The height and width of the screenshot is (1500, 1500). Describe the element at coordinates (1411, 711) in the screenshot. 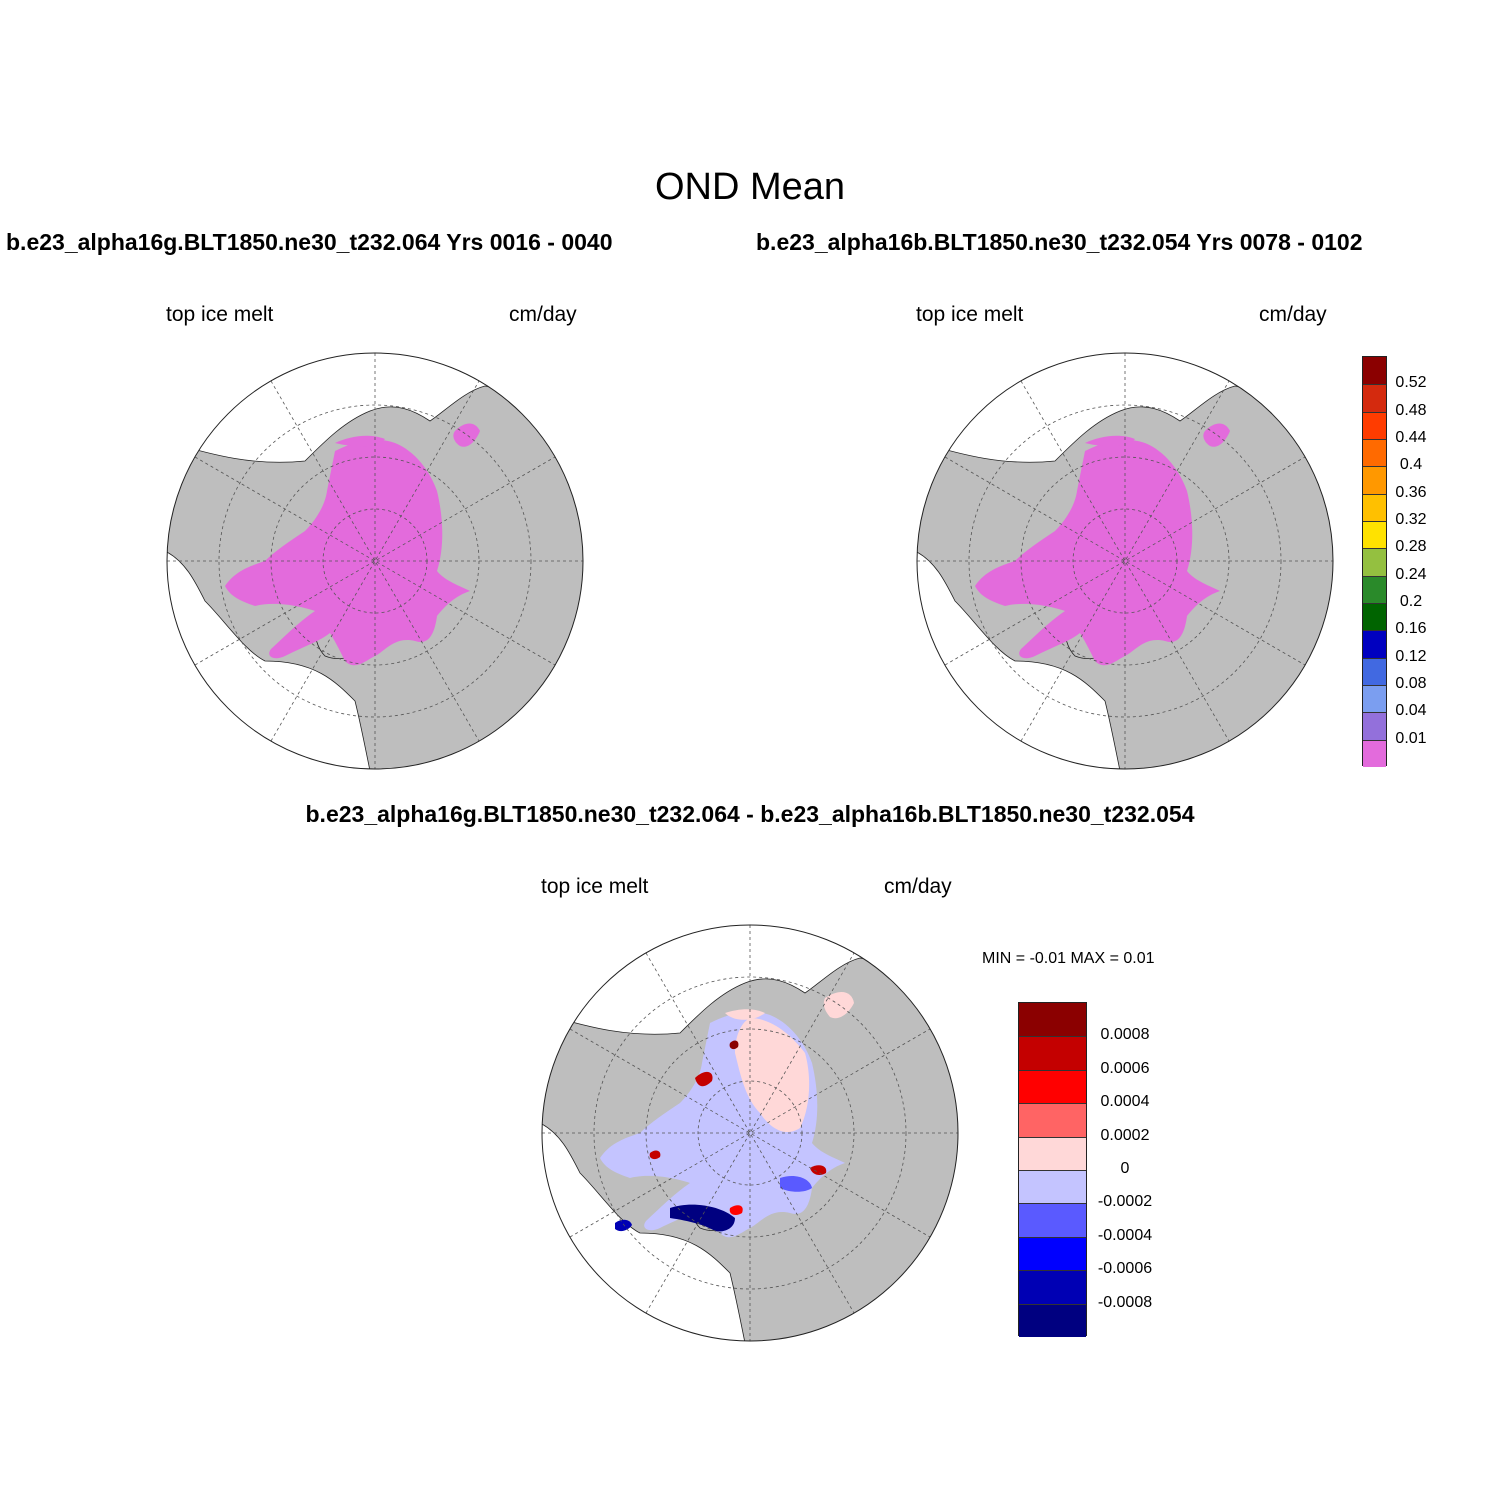

I see `colorbar-tick-label: 0.04` at that location.